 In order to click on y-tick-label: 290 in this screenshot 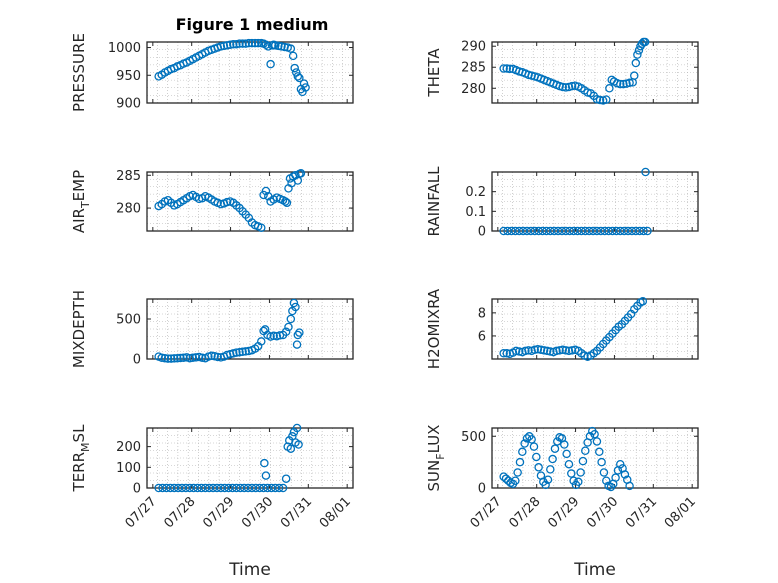, I will do `click(473, 47)`.